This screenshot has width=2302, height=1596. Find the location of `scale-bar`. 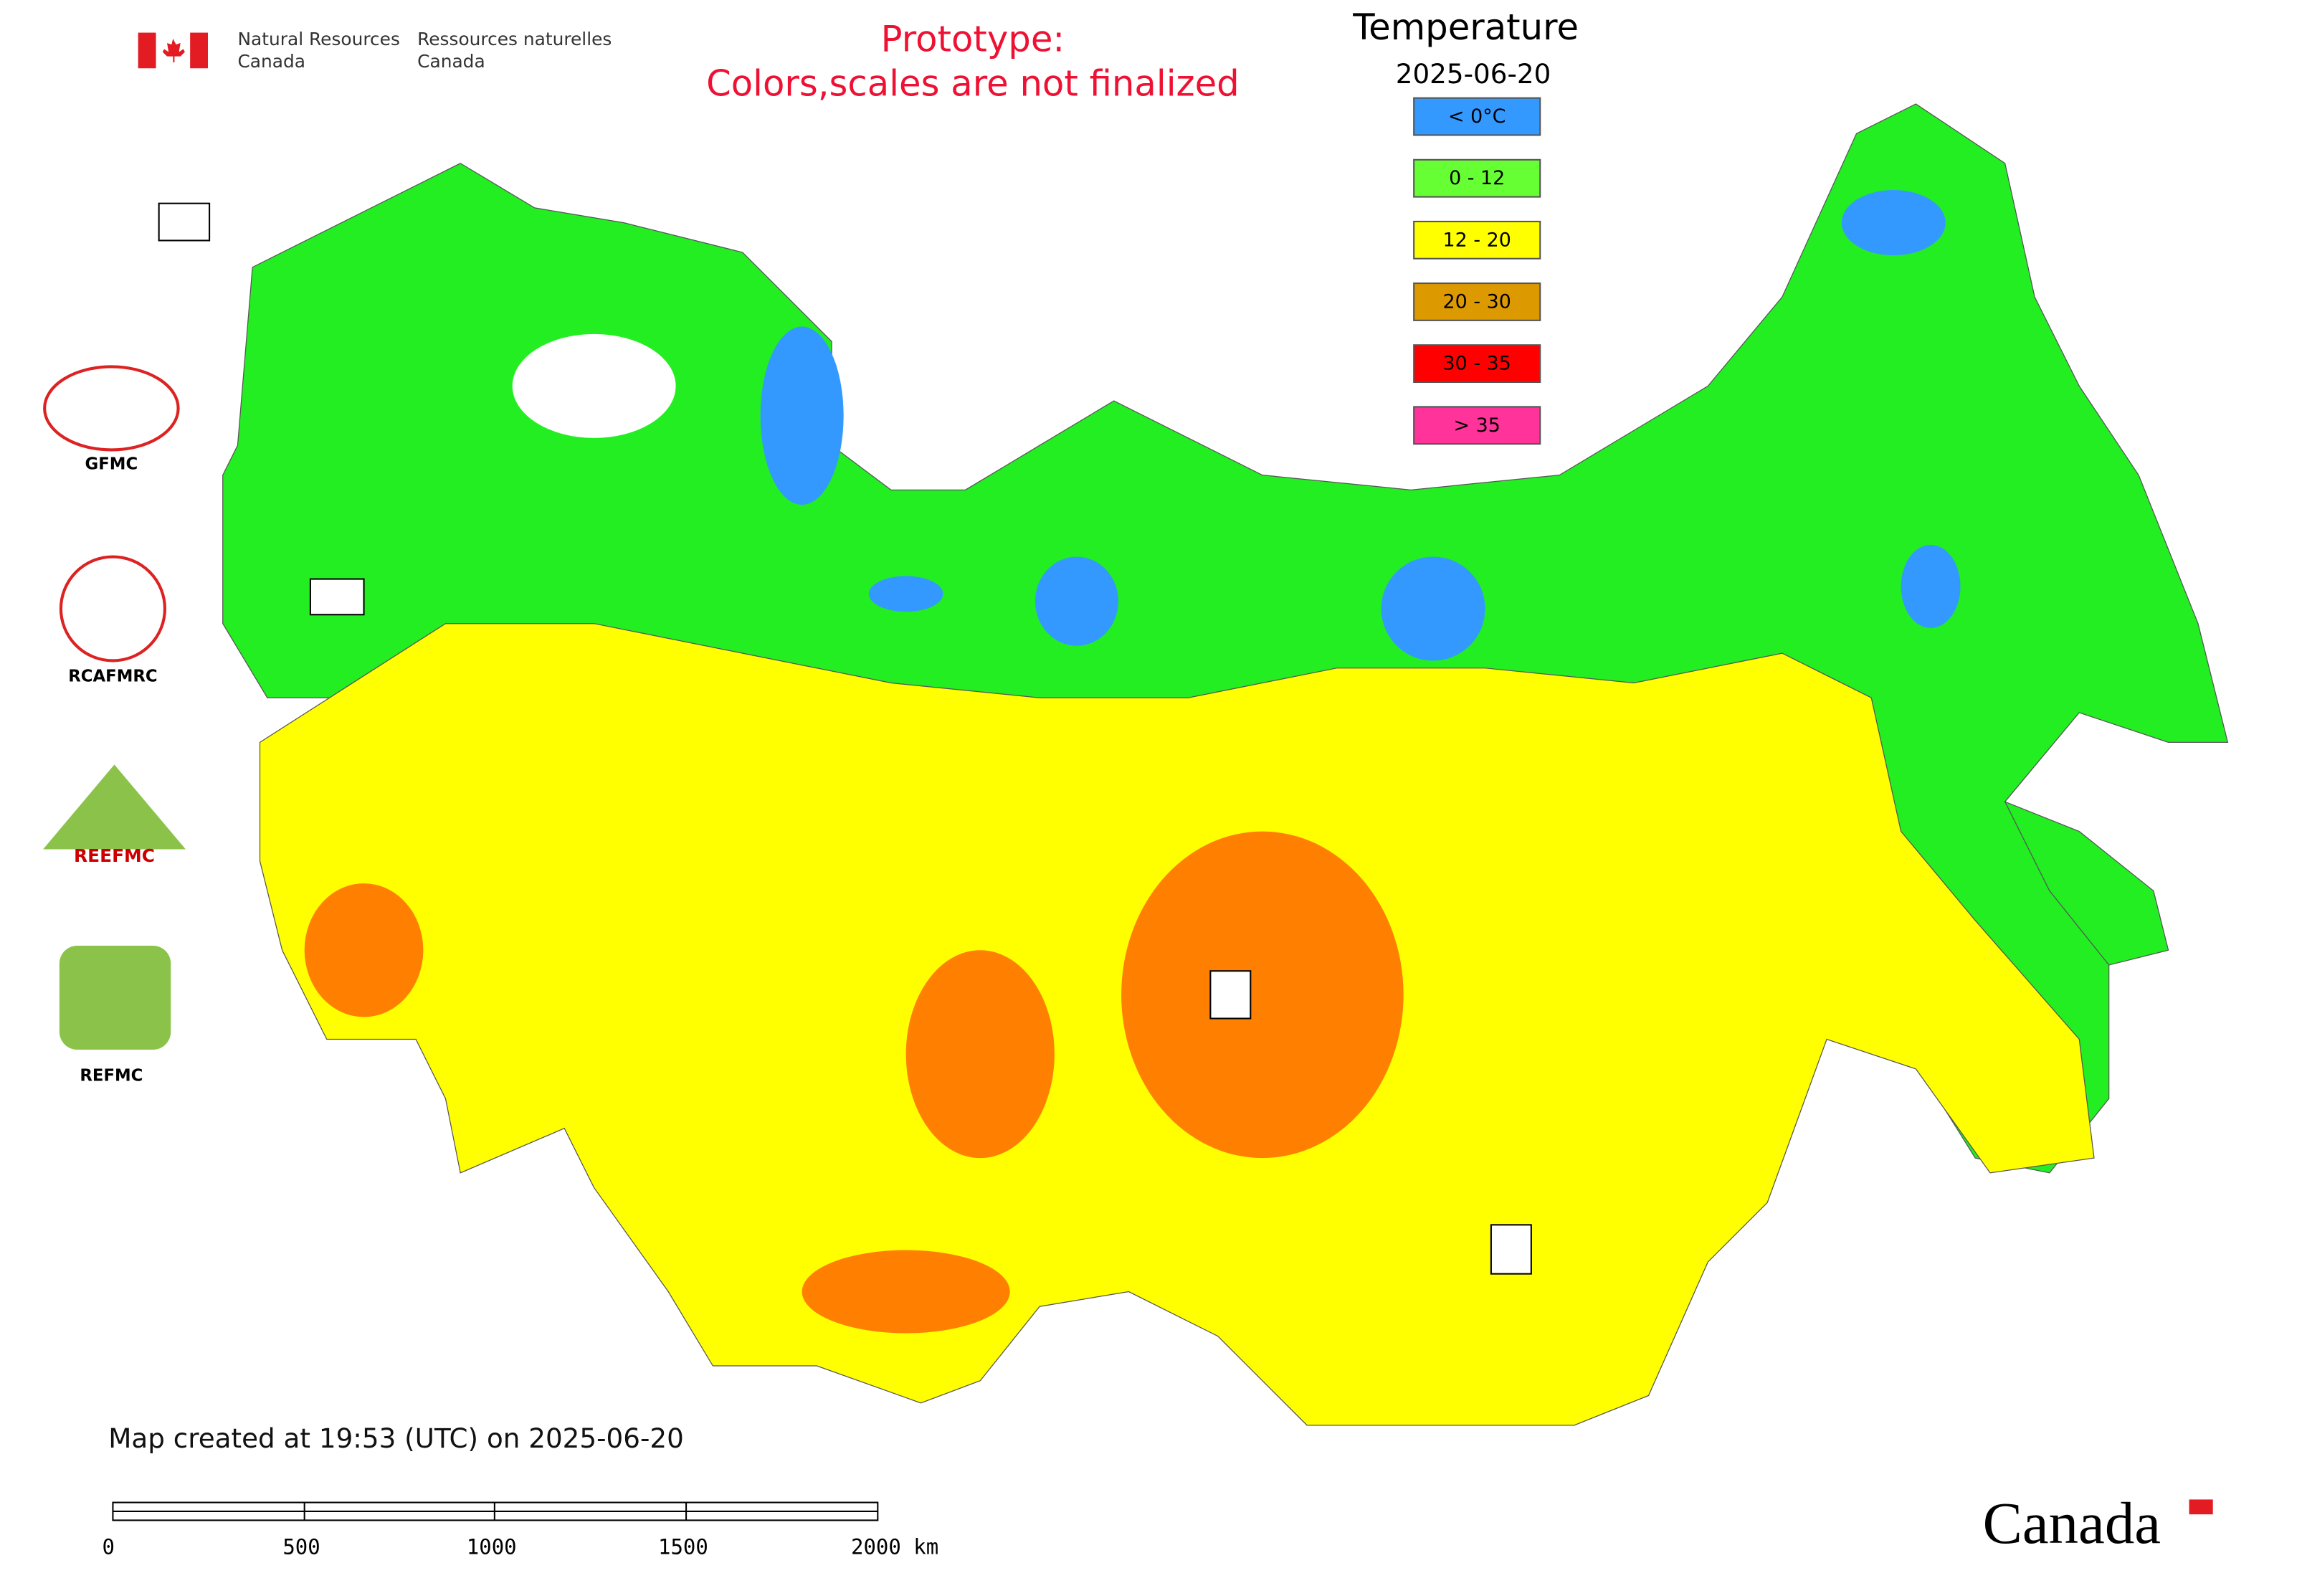

scale-bar is located at coordinates (495, 1511).